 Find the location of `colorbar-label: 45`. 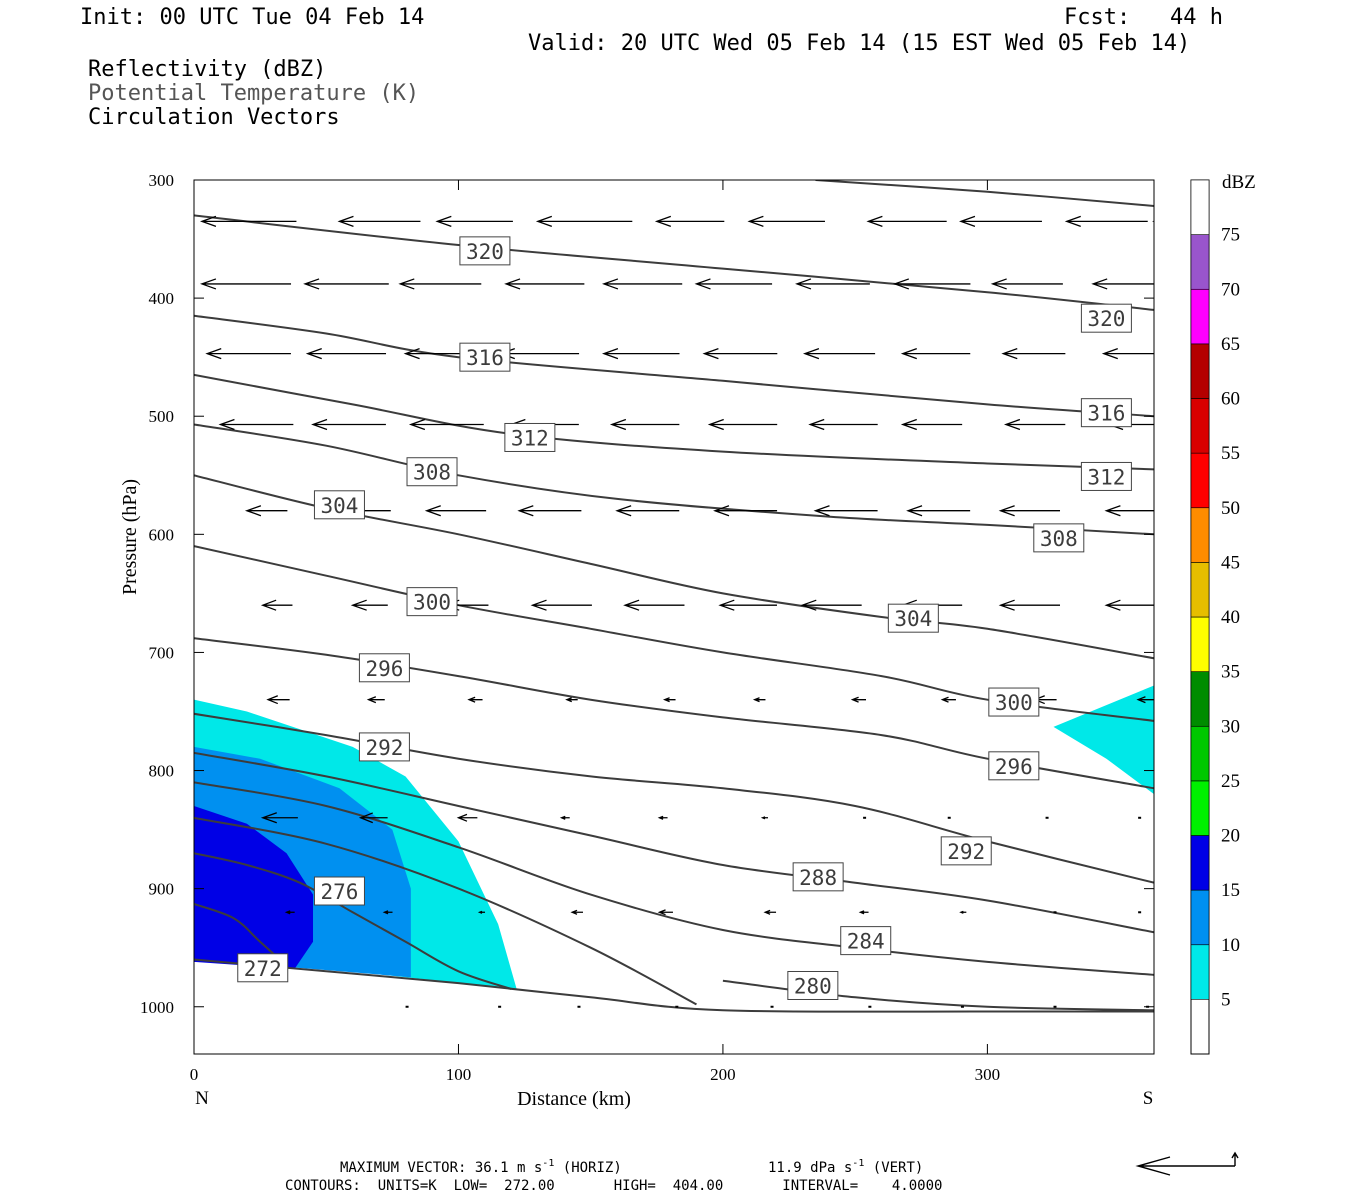

colorbar-label: 45 is located at coordinates (1230, 562).